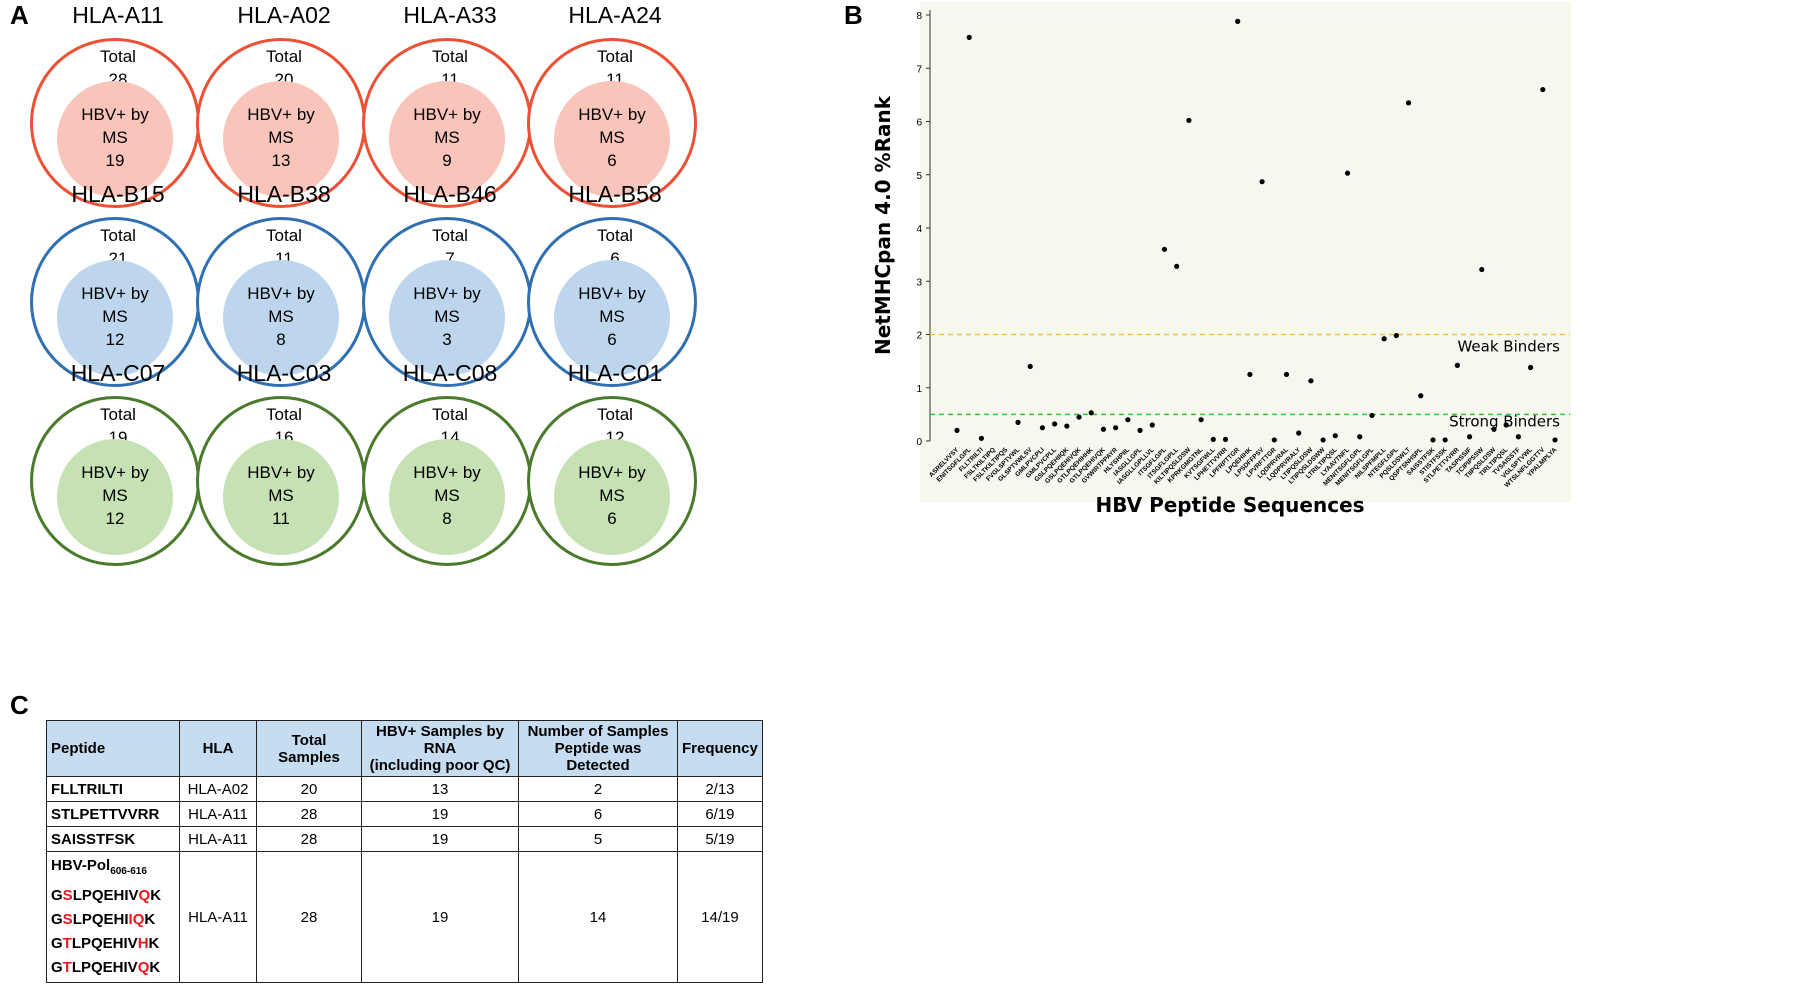  I want to click on header-frequency: Frequency, so click(720, 748).